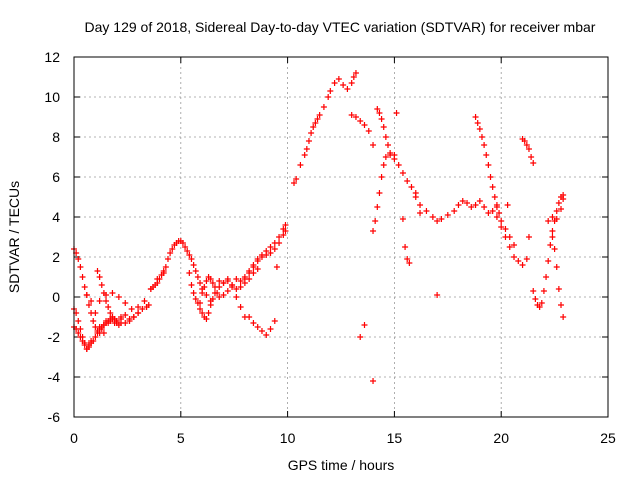 This screenshot has height=480, width=640. I want to click on x-tick-label: 25, so click(608, 438).